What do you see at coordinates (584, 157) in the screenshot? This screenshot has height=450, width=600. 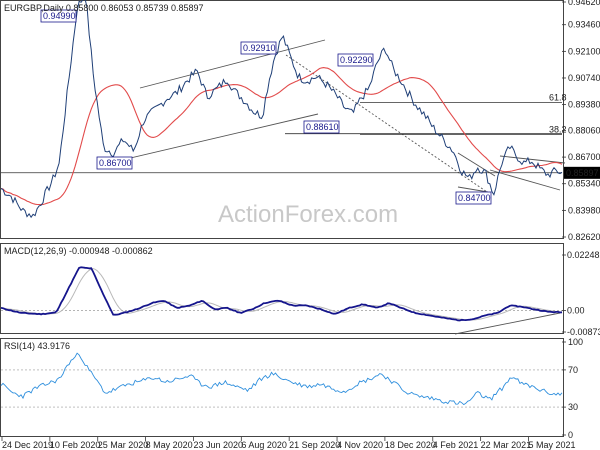 I see `price-y-tick-label: 0.86700` at bounding box center [584, 157].